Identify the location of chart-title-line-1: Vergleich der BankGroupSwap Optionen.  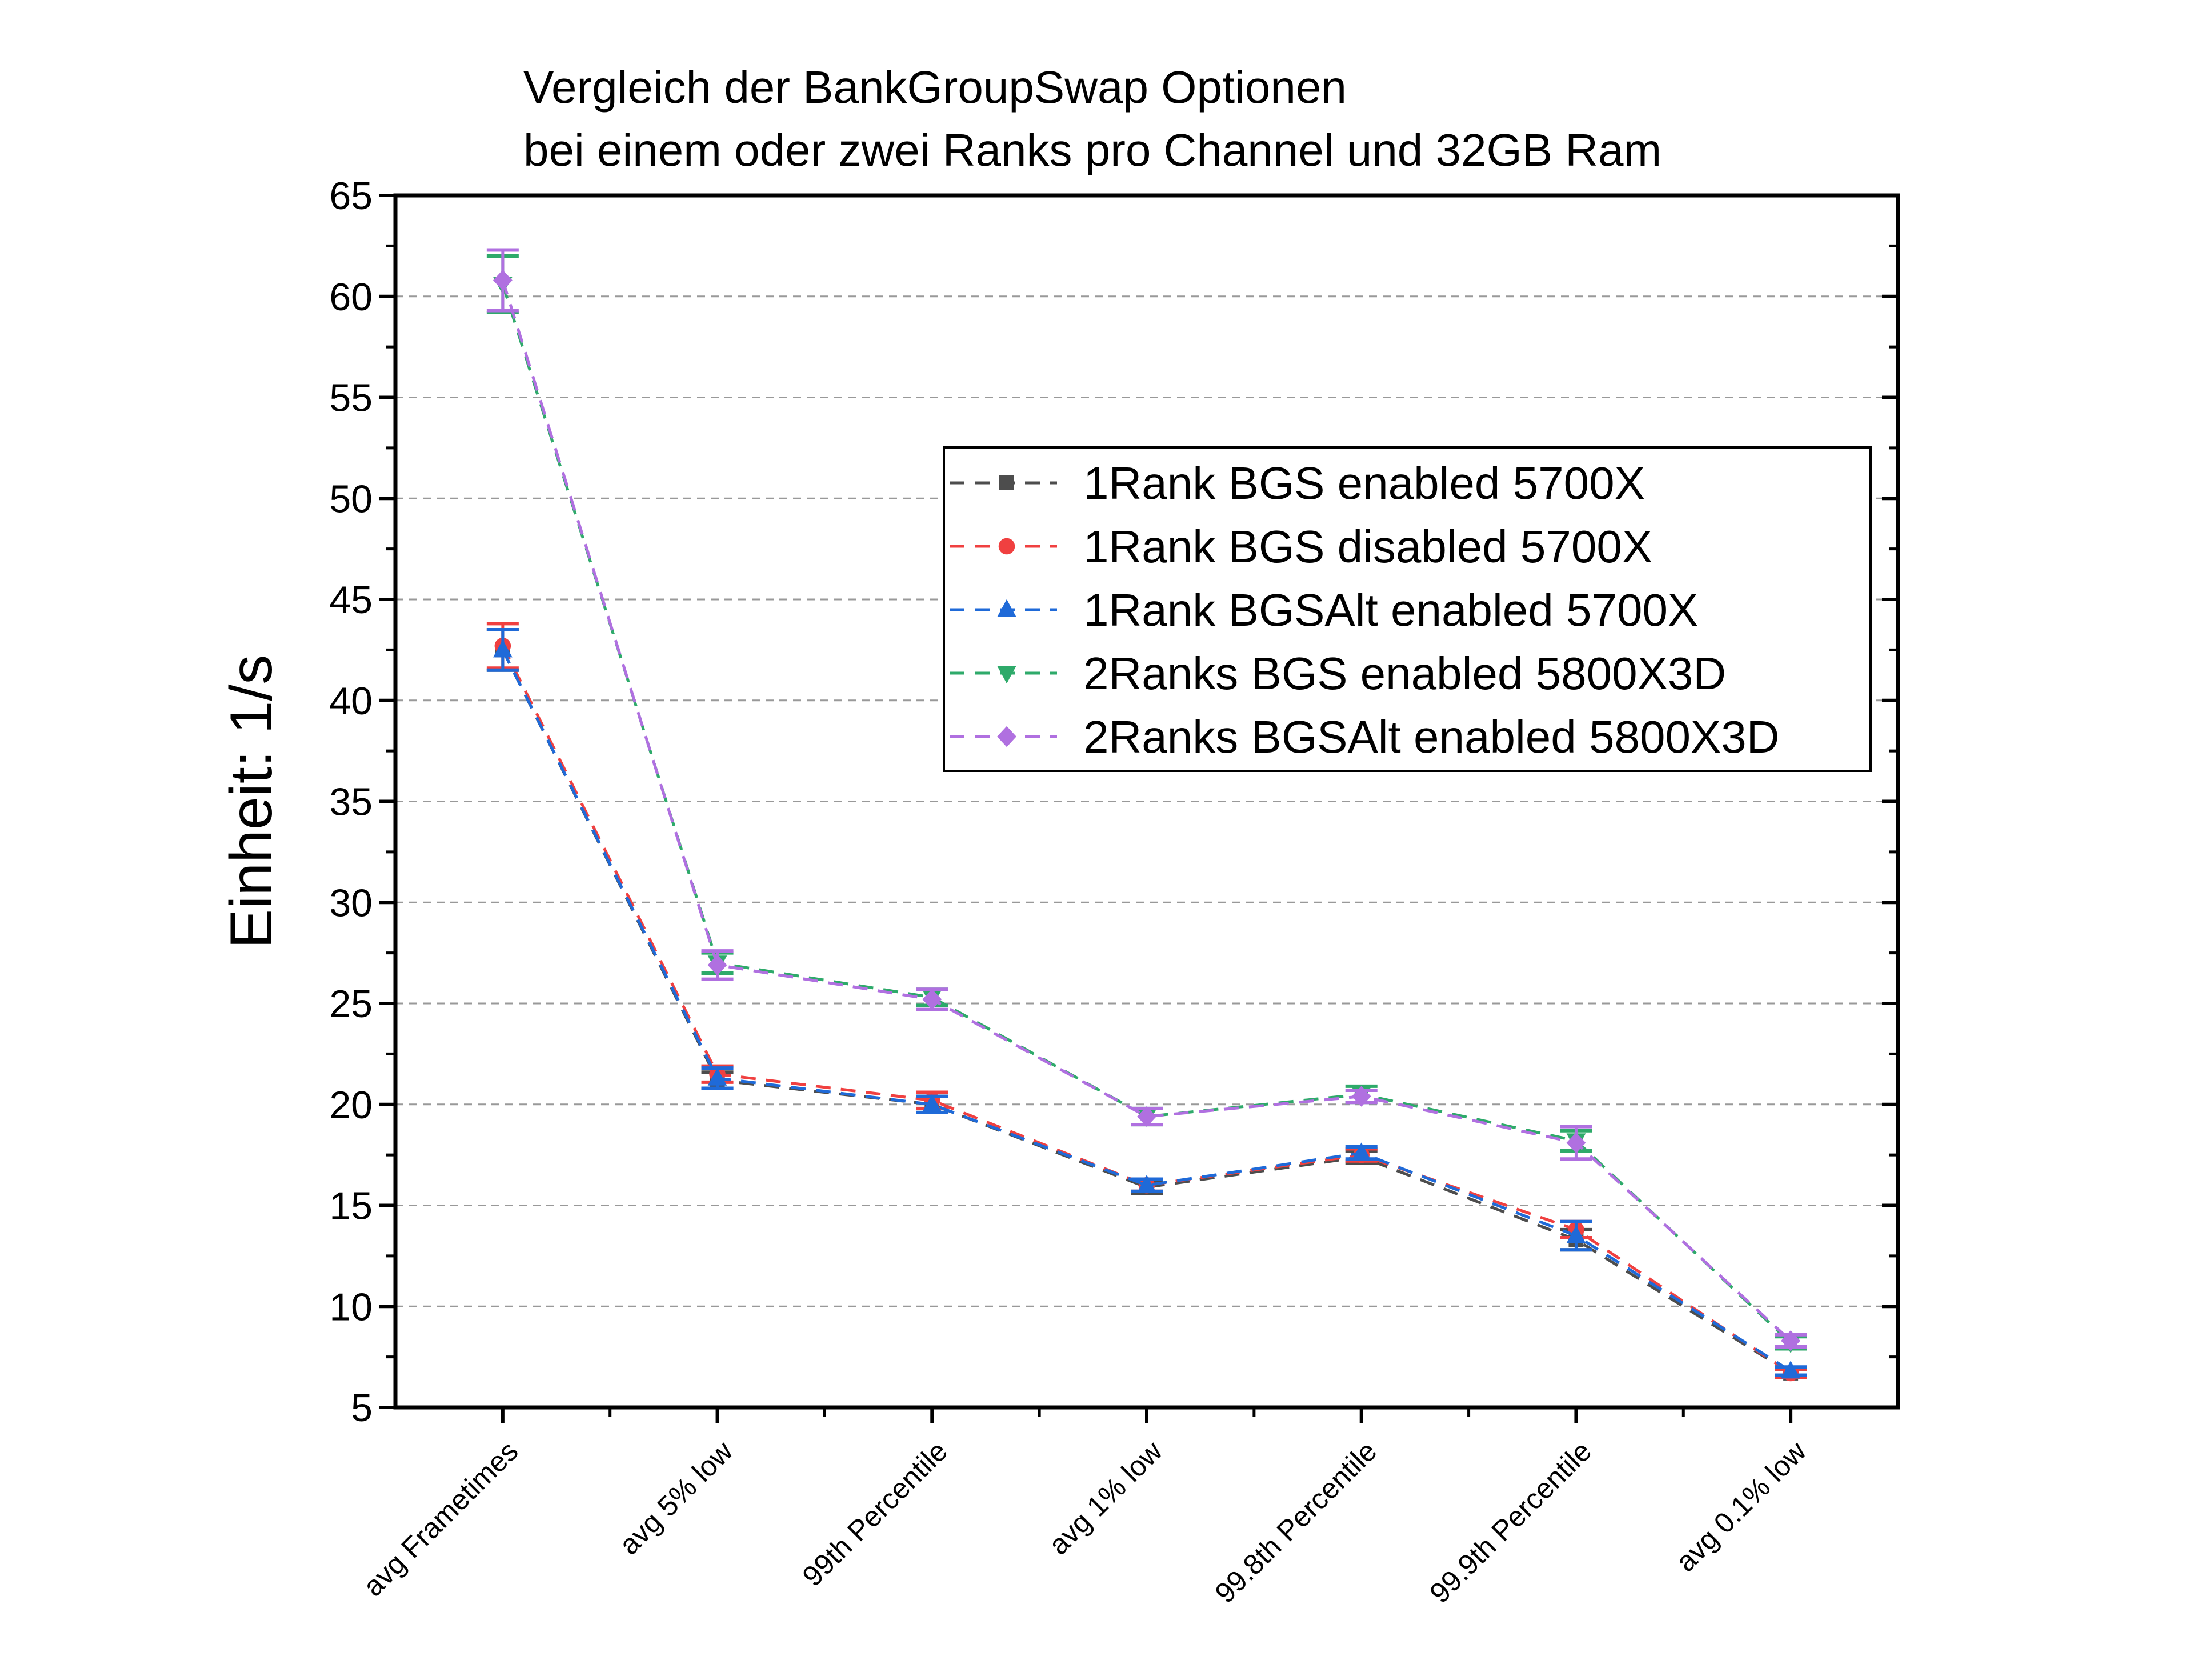
(935, 87).